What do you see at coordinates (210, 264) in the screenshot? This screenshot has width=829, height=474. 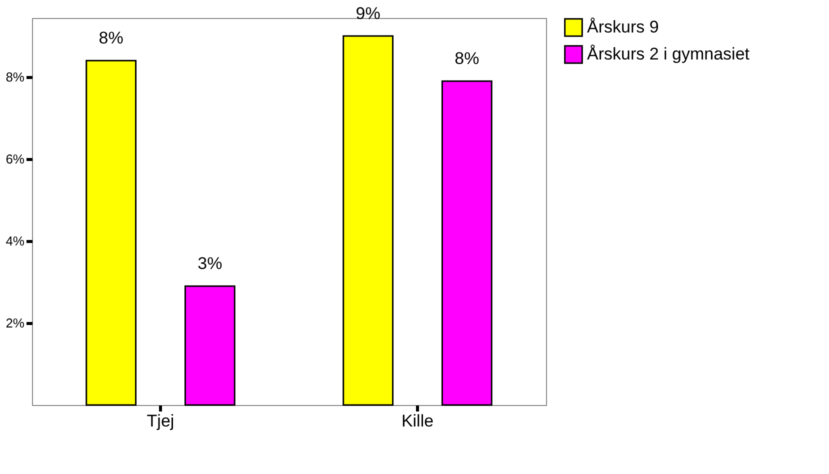 I see `data-label: 3%` at bounding box center [210, 264].